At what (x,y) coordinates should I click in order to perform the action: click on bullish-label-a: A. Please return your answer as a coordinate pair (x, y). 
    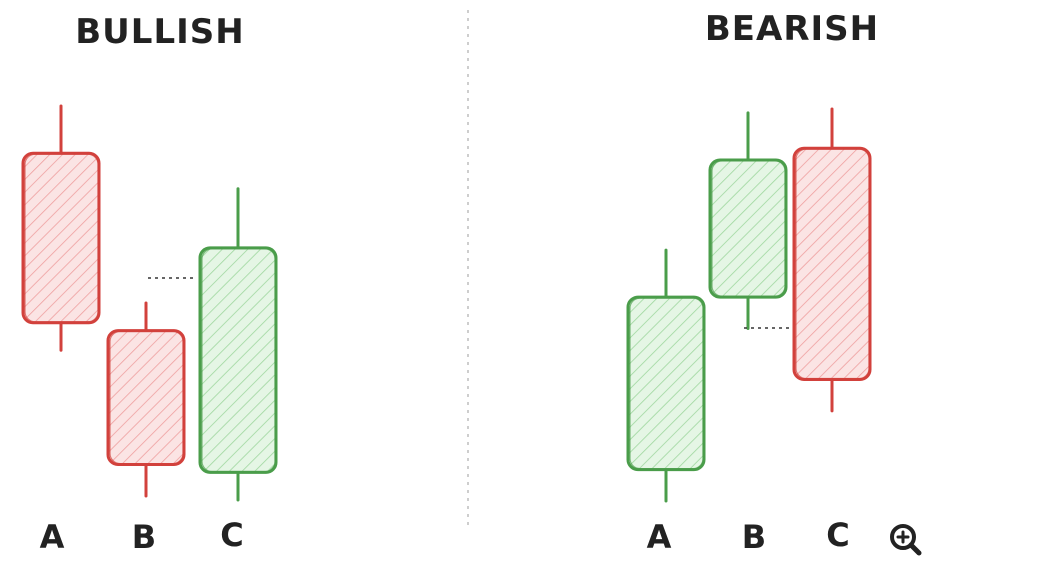
    Looking at the image, I should click on (52, 537).